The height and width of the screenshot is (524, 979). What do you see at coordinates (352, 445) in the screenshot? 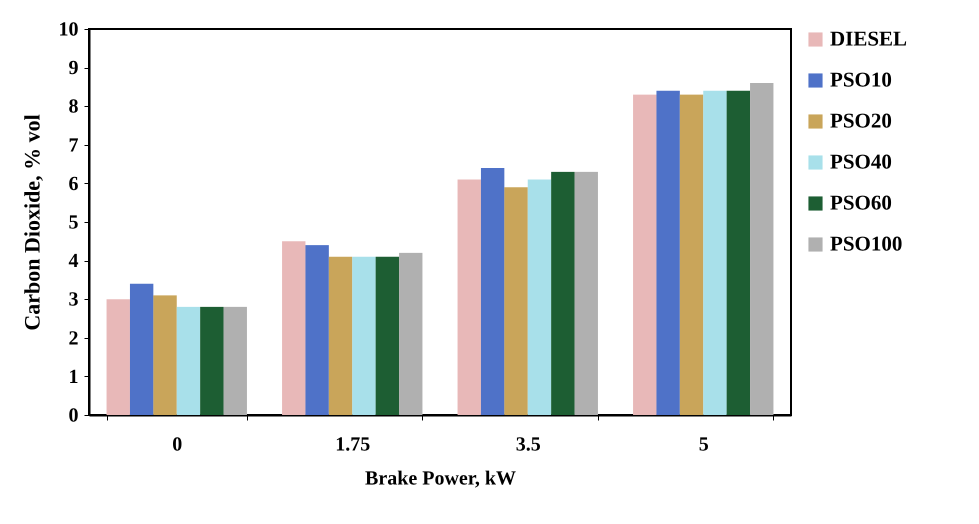
I see `x-tick-label: 1.75` at bounding box center [352, 445].